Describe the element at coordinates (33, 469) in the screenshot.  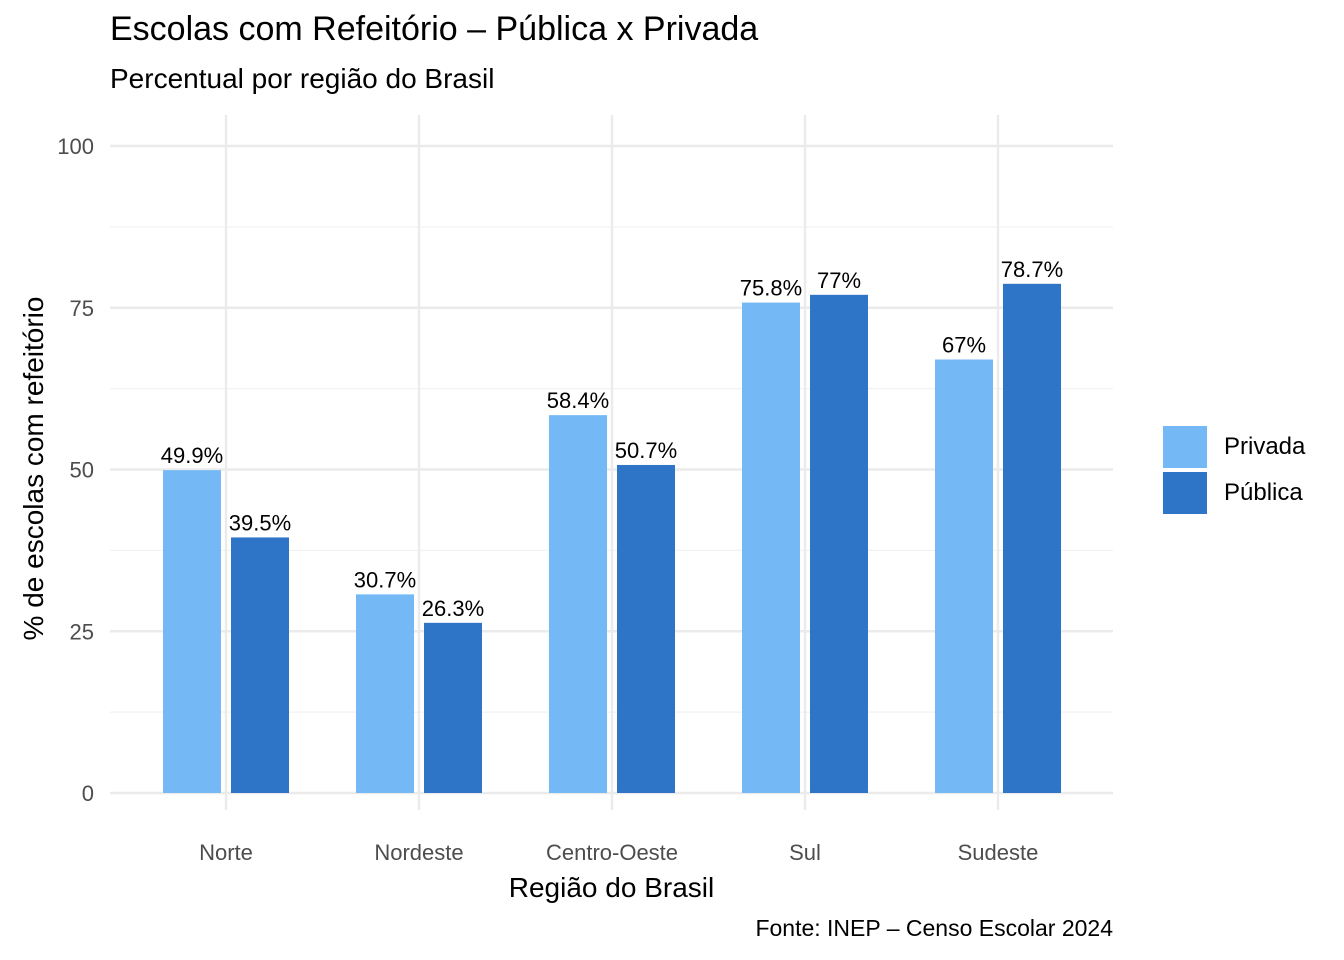
I see `y-axis-title: % de escolas com refeitório` at that location.